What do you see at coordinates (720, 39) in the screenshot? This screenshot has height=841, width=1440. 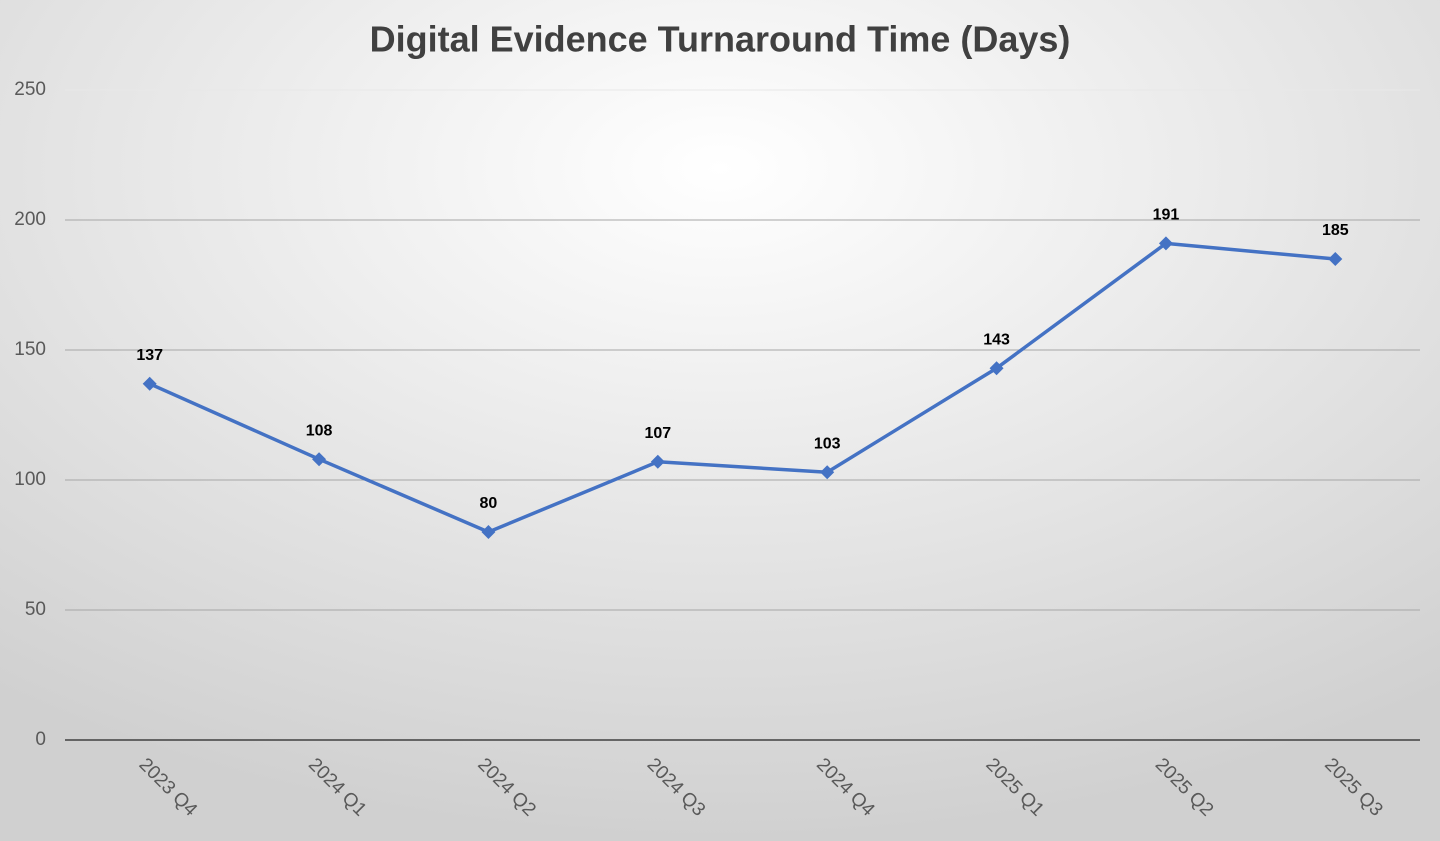 I see `chart-title: Digital Evidence Turnaround Time (Days)` at bounding box center [720, 39].